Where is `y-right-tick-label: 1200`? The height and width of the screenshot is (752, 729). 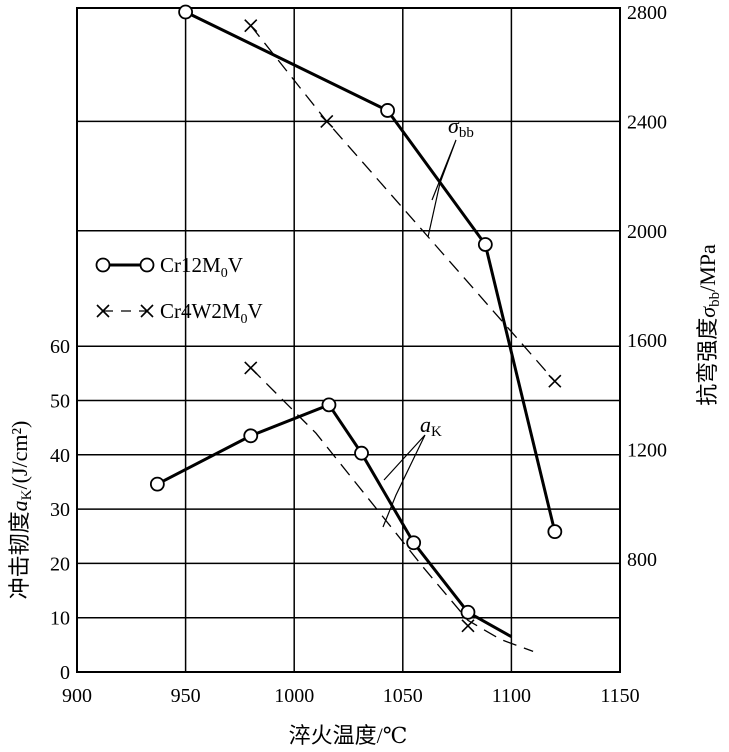 y-right-tick-label: 1200 is located at coordinates (647, 451).